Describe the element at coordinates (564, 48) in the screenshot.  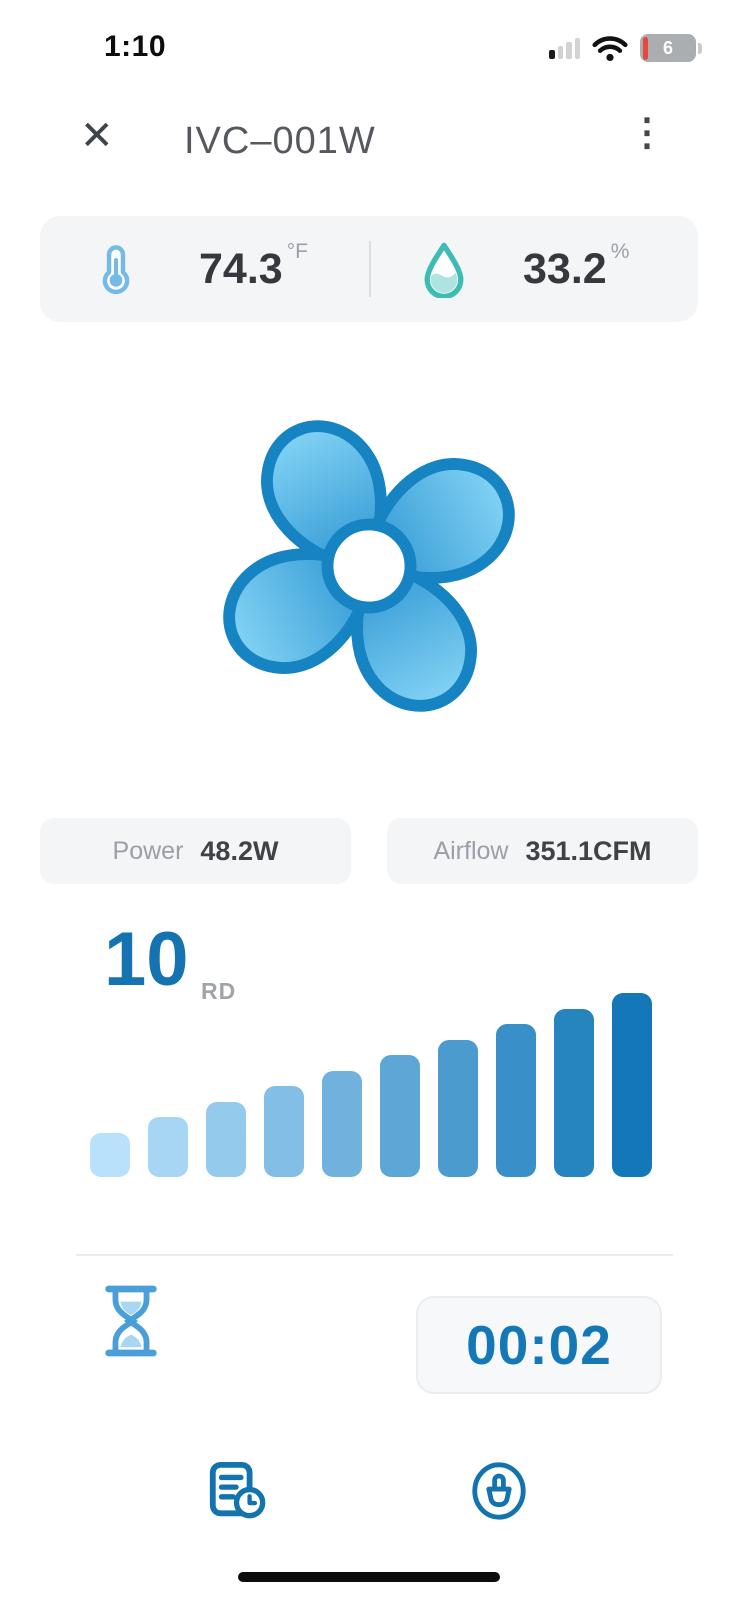
I see `cellular-signal-icon` at that location.